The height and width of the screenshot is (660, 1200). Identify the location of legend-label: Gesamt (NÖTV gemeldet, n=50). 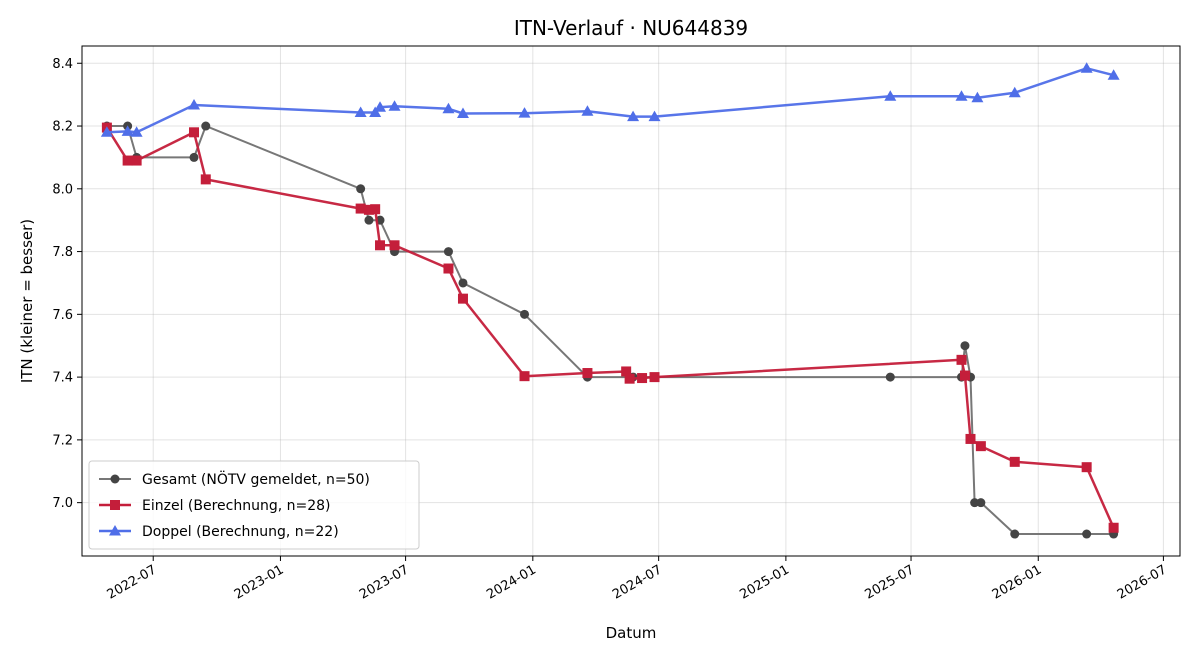
(256, 479).